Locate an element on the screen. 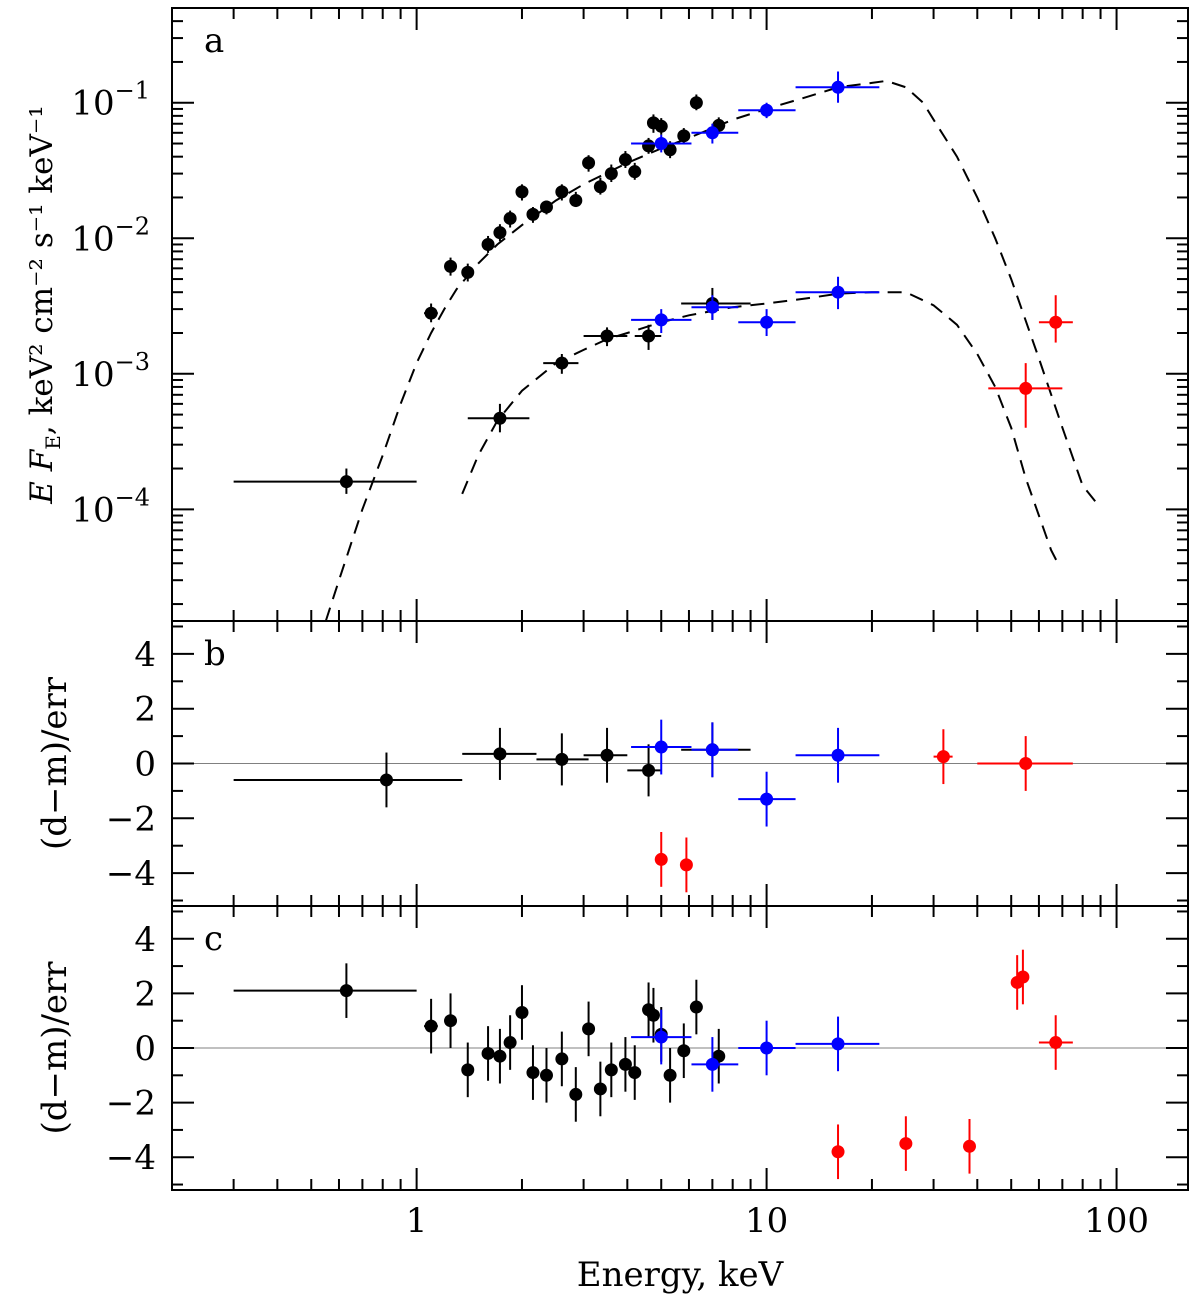 This screenshot has height=1309, width=1200. panel-label-a: a is located at coordinates (214, 41).